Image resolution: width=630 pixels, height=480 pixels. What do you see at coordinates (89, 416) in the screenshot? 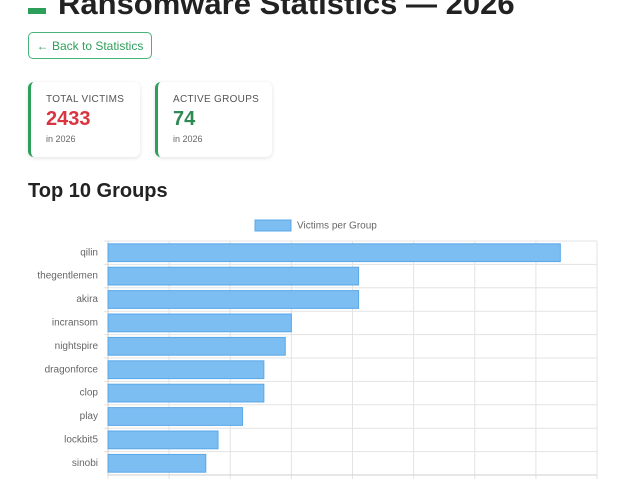
I see `y-tick-label: play` at bounding box center [89, 416].